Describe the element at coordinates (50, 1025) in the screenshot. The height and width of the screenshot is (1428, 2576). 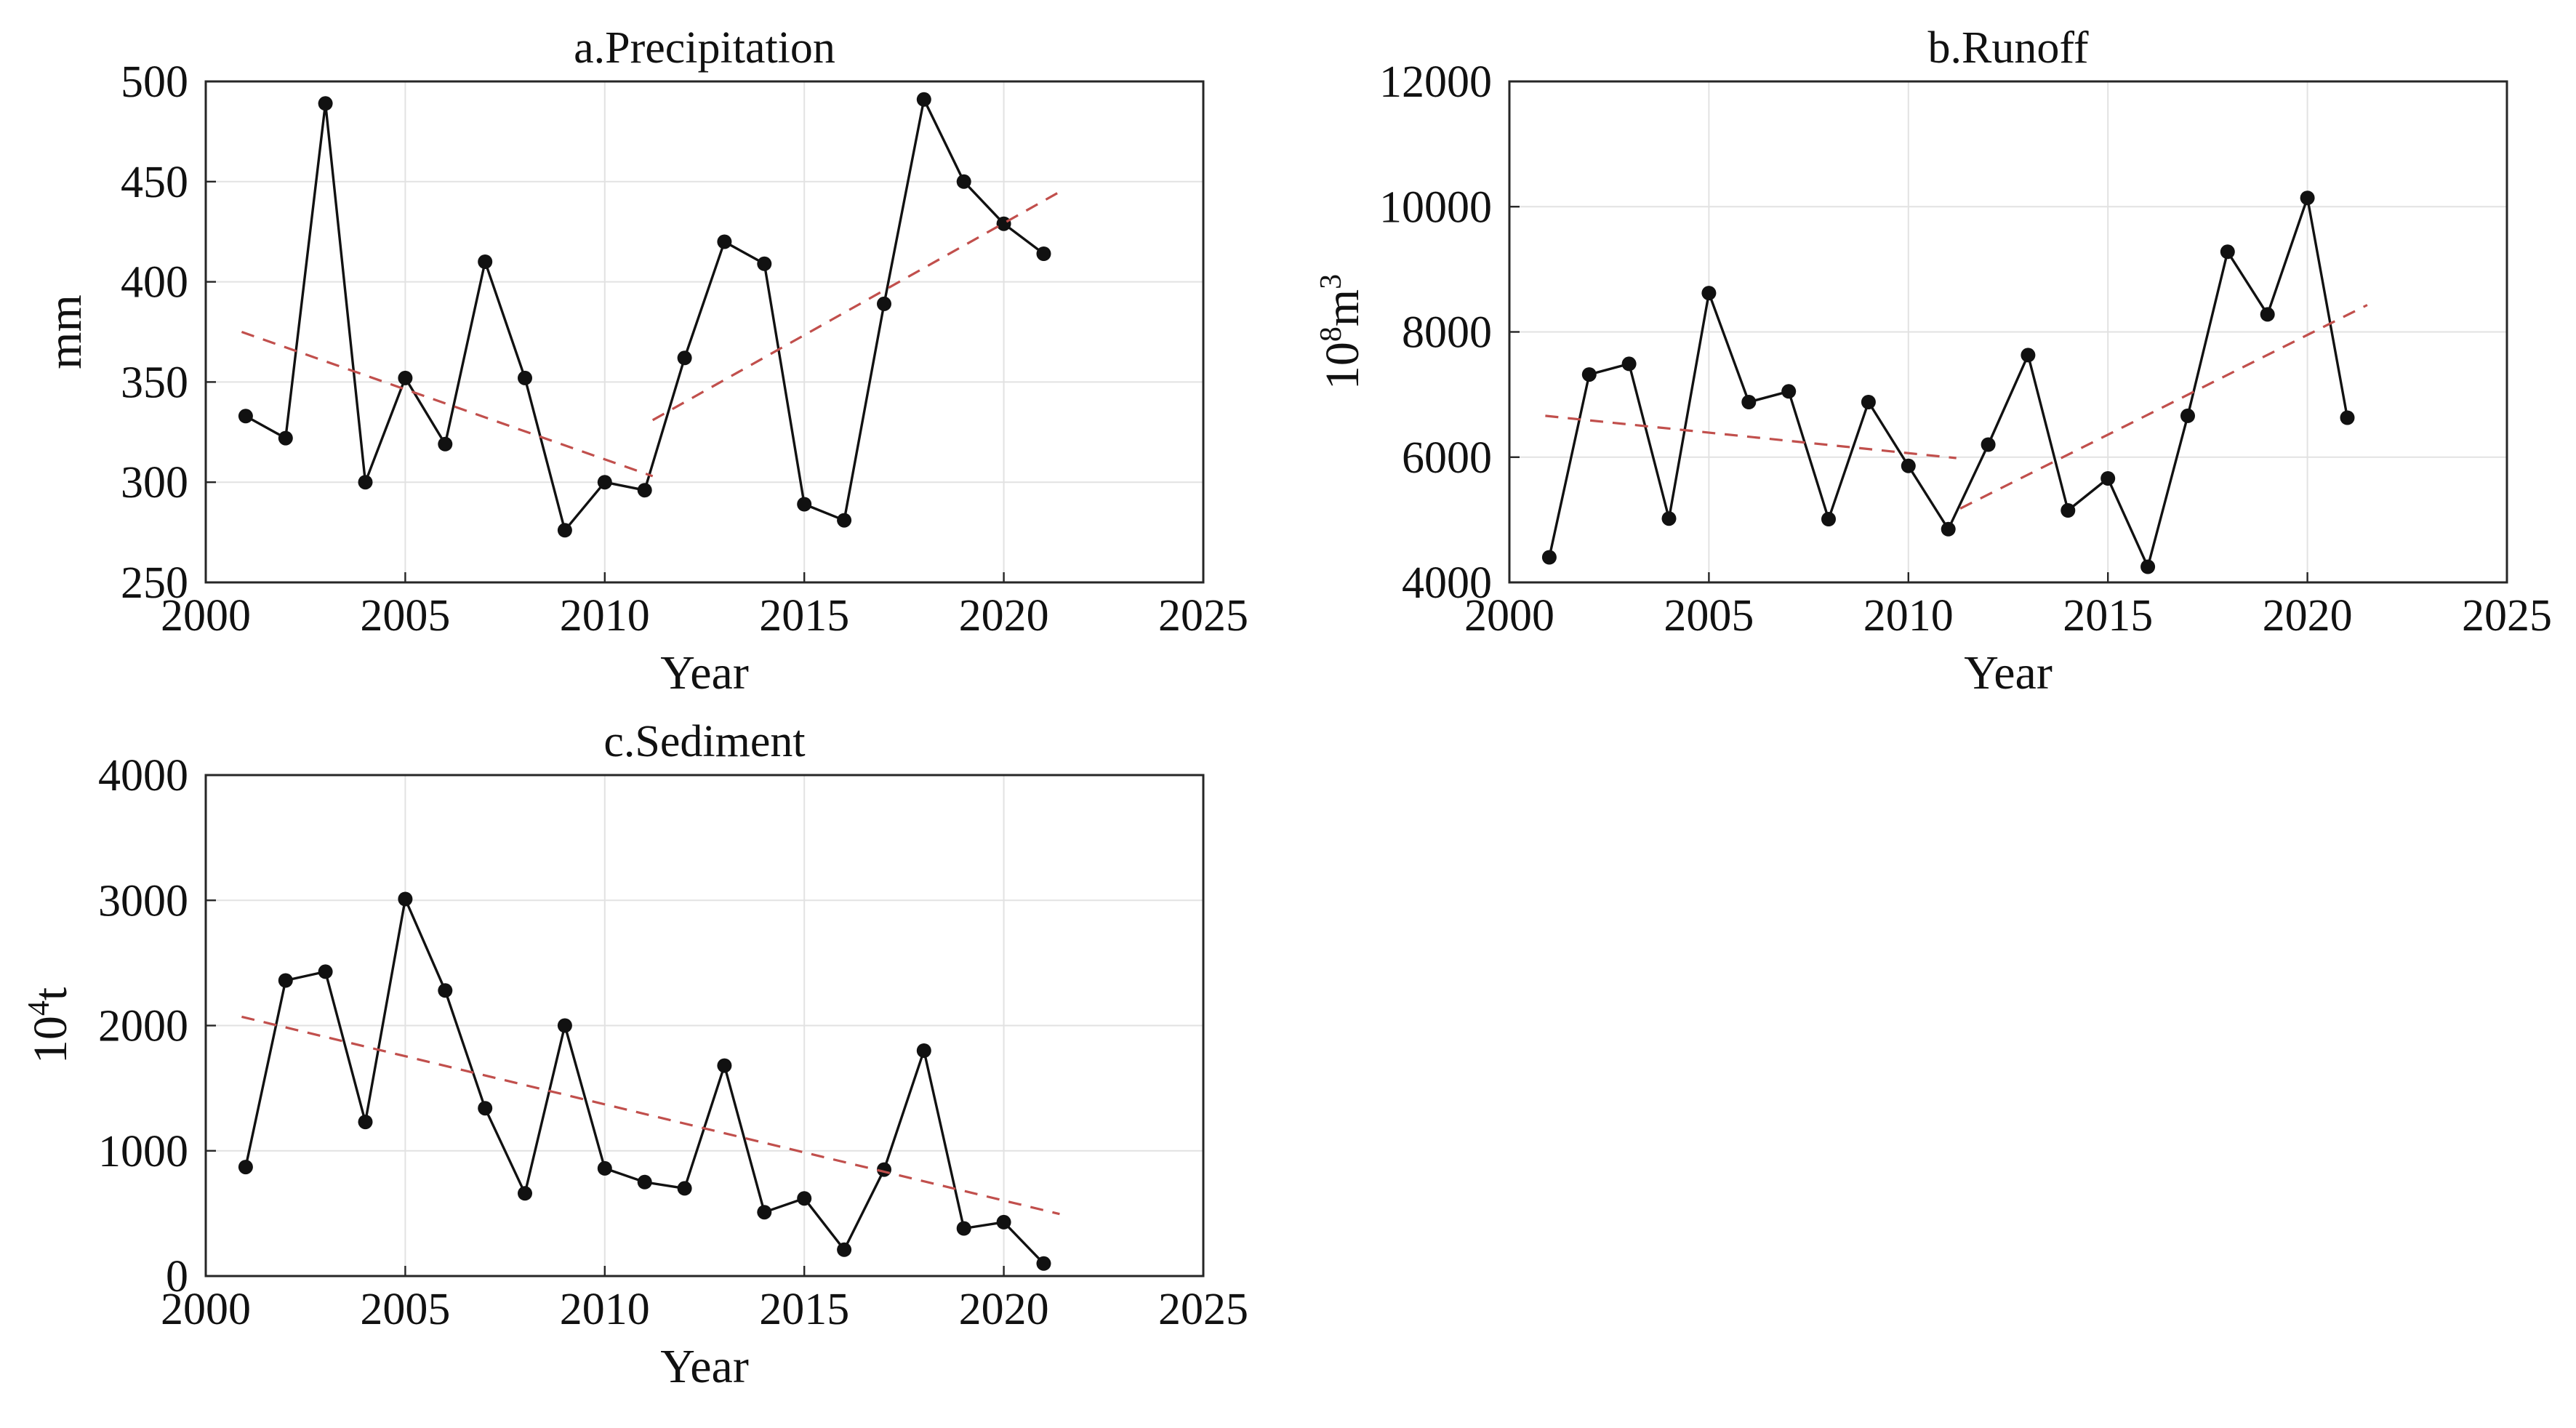
I see `y-axis-label: 104t` at that location.